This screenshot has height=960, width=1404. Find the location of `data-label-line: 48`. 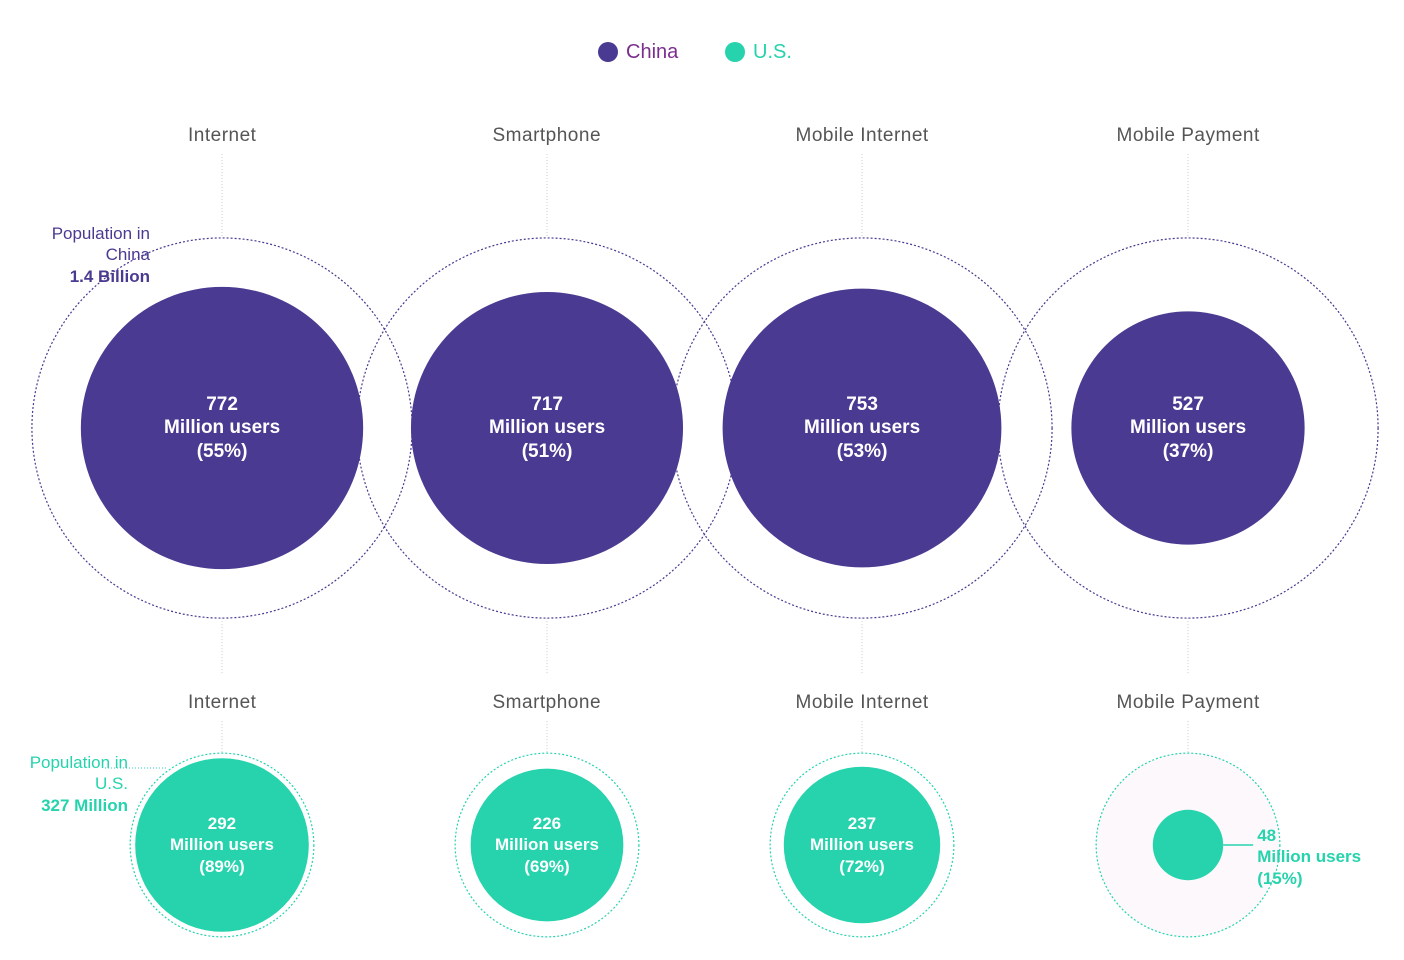

data-label-line: 48 is located at coordinates (1267, 835).